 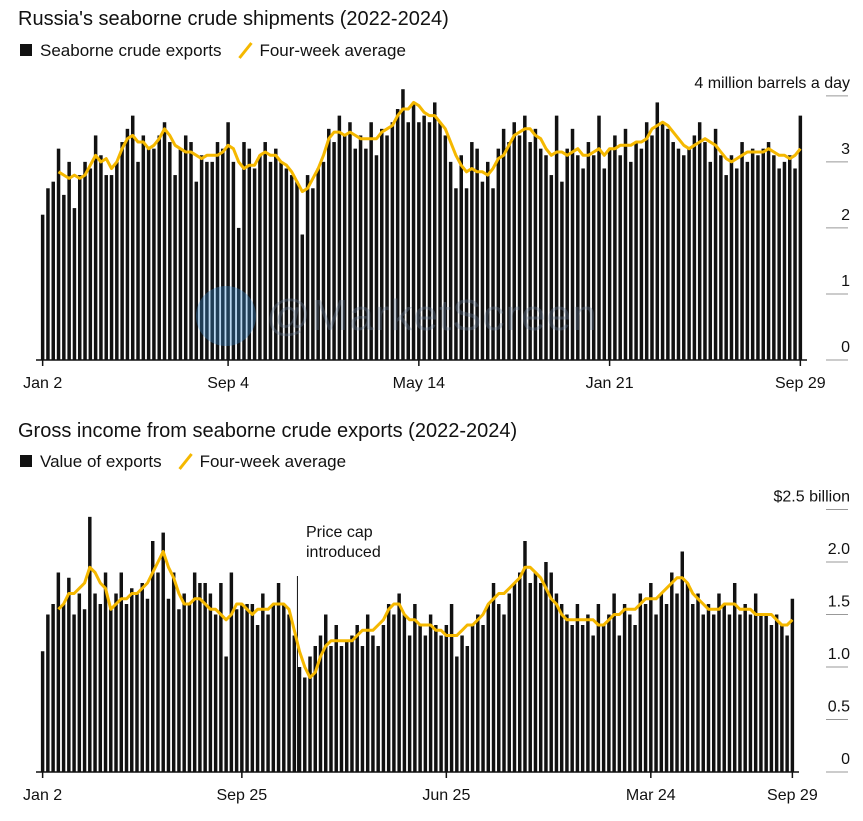 I want to click on y-tick-label: 2, so click(x=845, y=215).